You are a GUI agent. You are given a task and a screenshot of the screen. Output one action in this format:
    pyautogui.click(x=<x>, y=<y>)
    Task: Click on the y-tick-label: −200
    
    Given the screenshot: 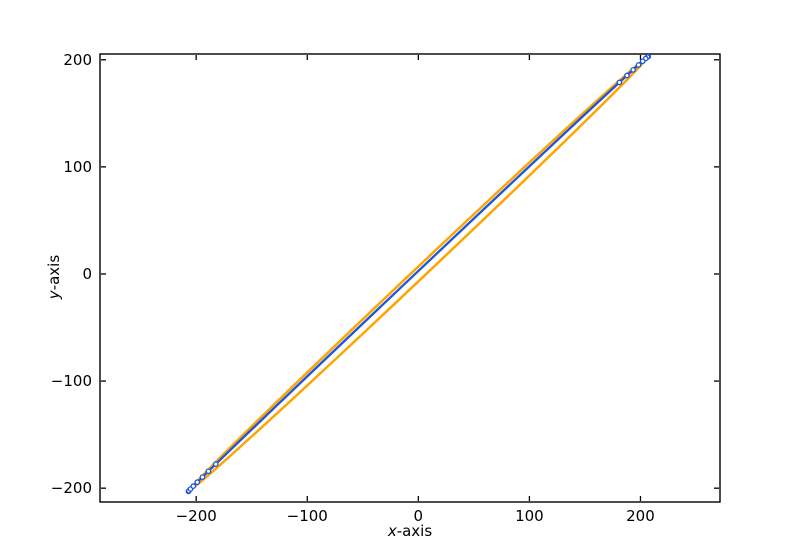 What is the action you would take?
    pyautogui.click(x=71, y=488)
    